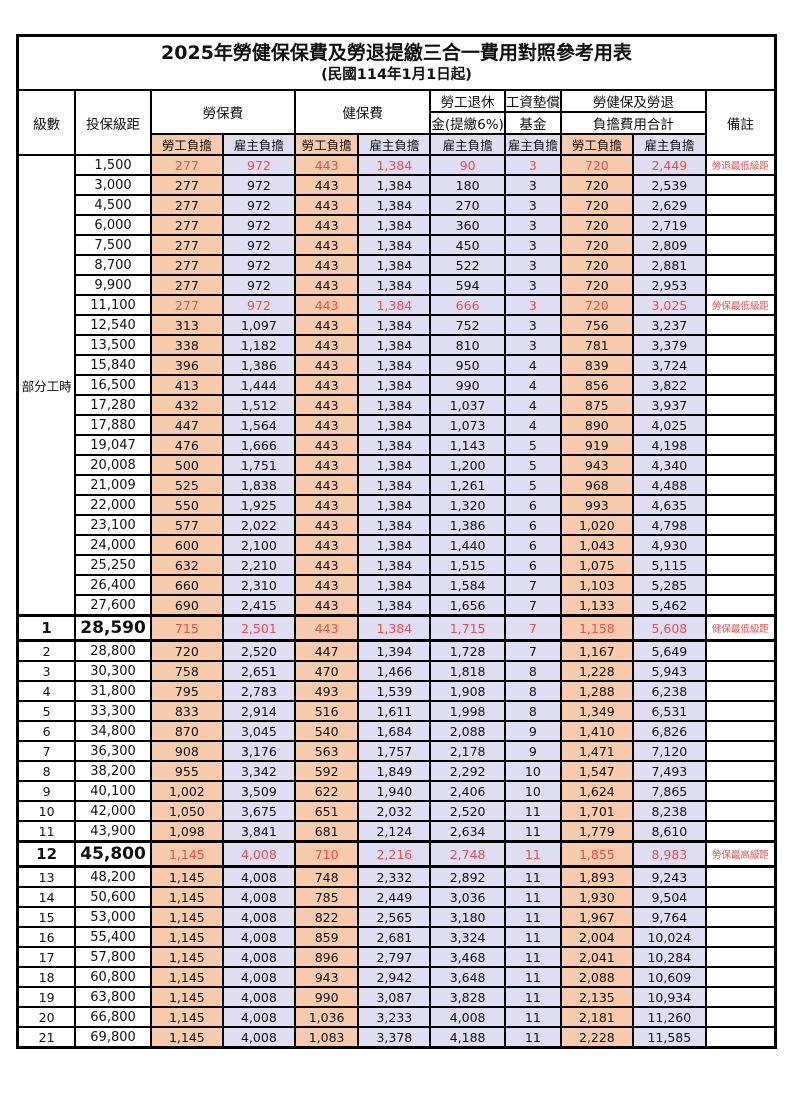  I want to click on total-employer-cell: 4,930, so click(669, 545).